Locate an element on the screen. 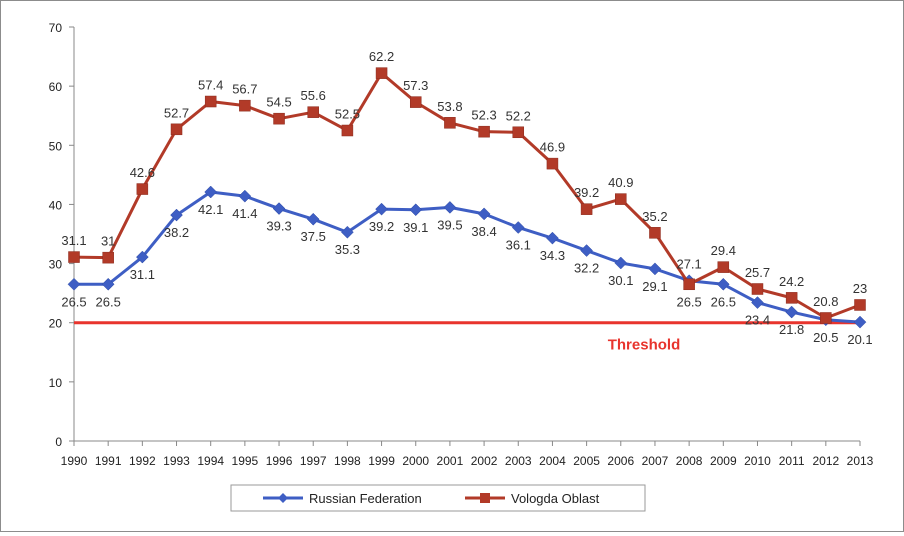  x-tick-label: 2010 is located at coordinates (757, 461).